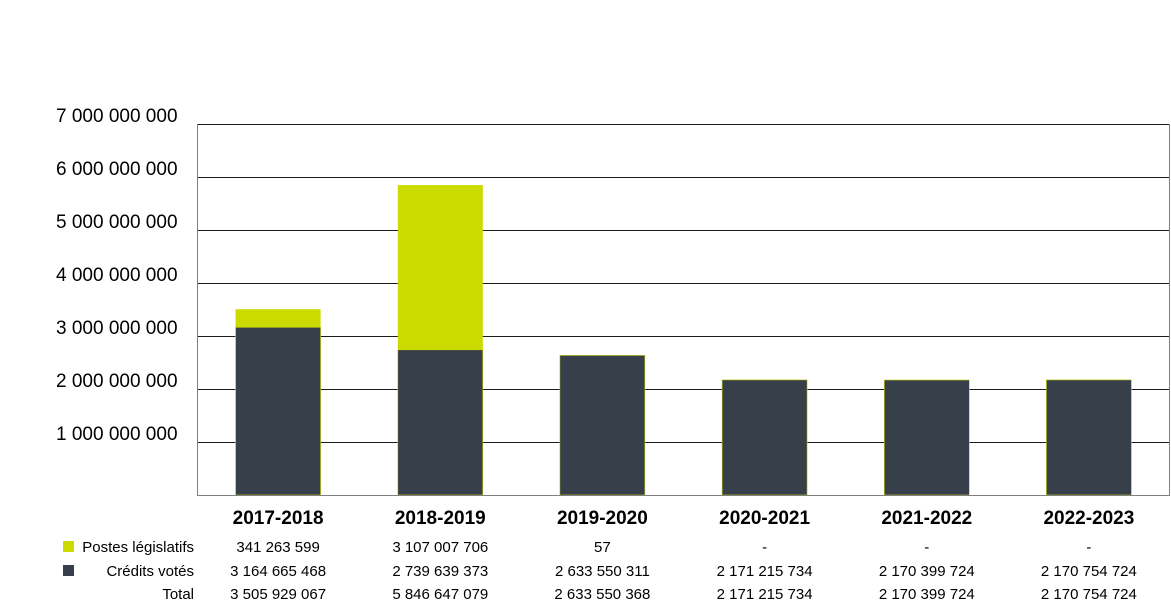 The height and width of the screenshot is (604, 1171). What do you see at coordinates (927, 594) in the screenshot?
I see `table-value-total: 2 170 399 724` at bounding box center [927, 594].